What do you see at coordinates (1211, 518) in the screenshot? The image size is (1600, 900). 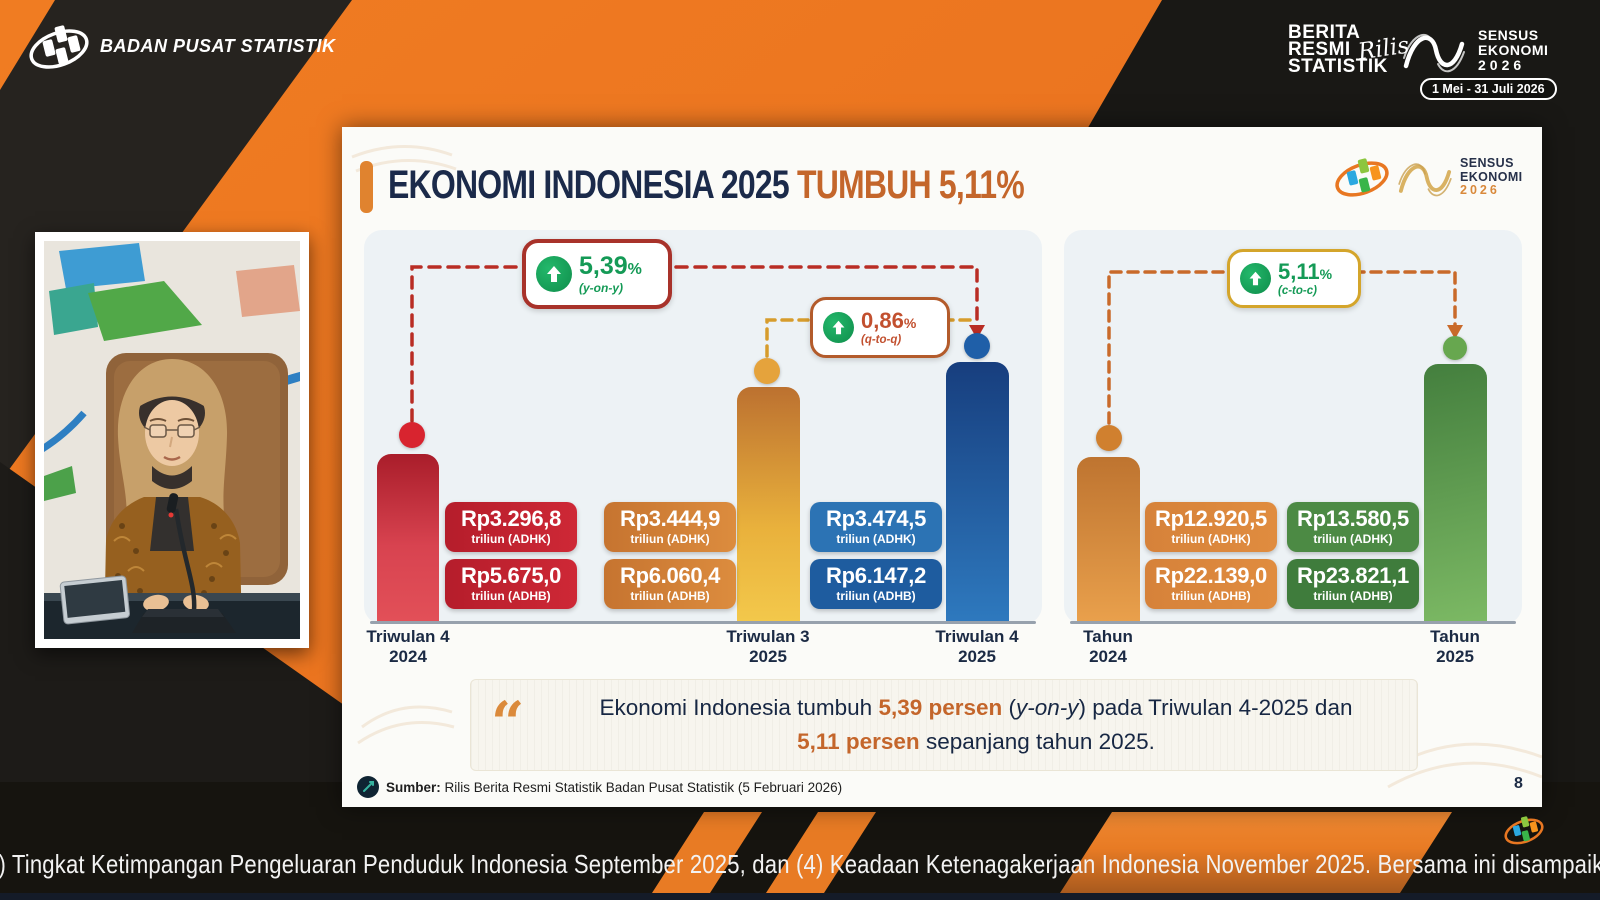 I see `adhk-value: Rp12.920,5` at bounding box center [1211, 518].